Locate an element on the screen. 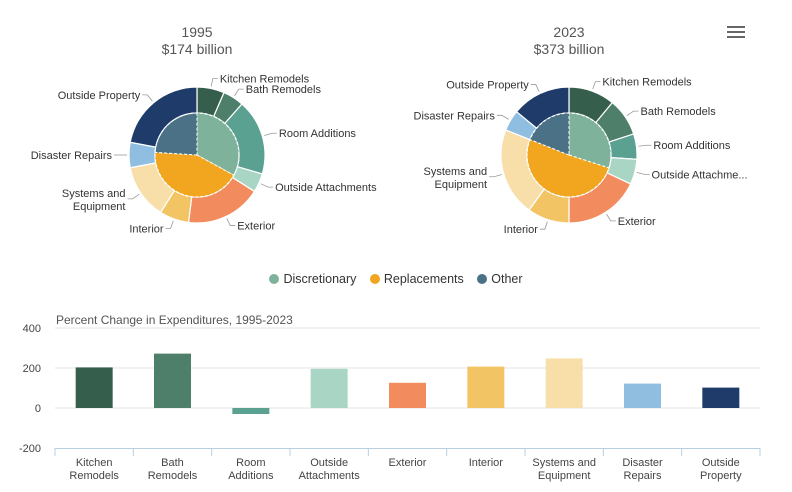  pie-title: 1995 is located at coordinates (196, 32).